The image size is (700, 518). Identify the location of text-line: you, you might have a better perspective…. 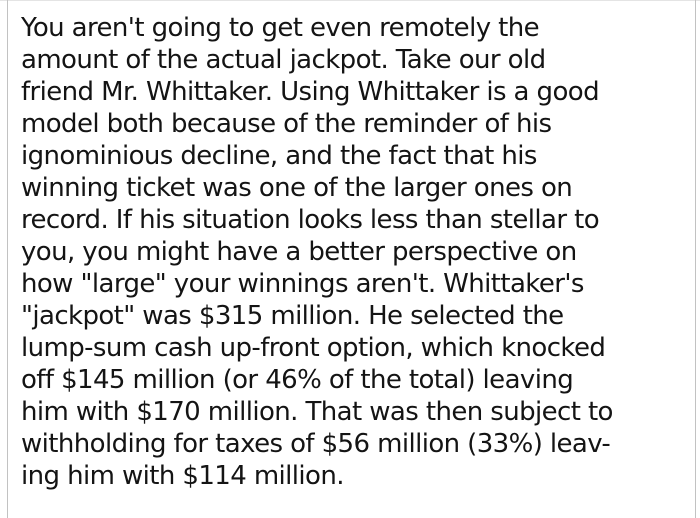
(299, 252).